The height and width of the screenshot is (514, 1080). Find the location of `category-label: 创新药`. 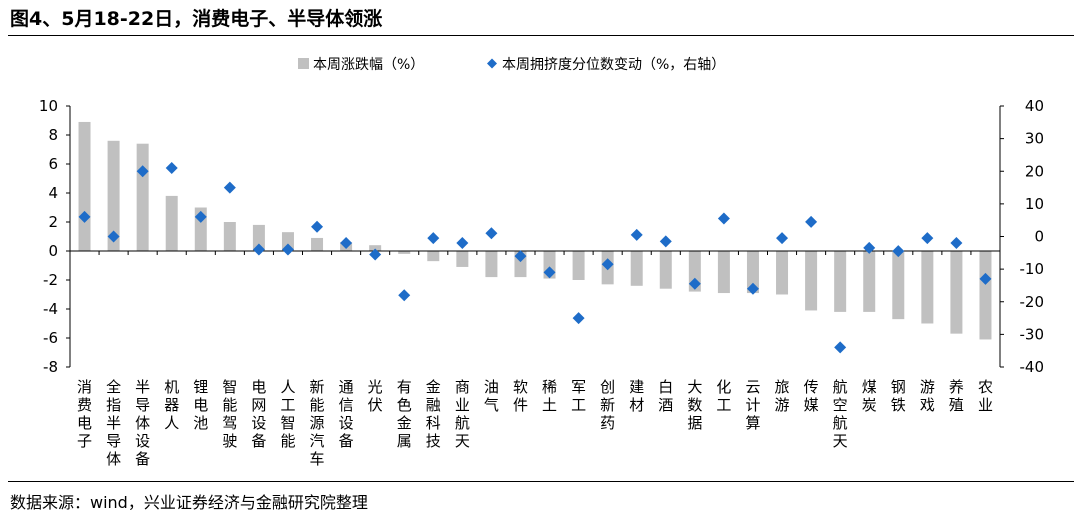

category-label: 创新药 is located at coordinates (607, 405).